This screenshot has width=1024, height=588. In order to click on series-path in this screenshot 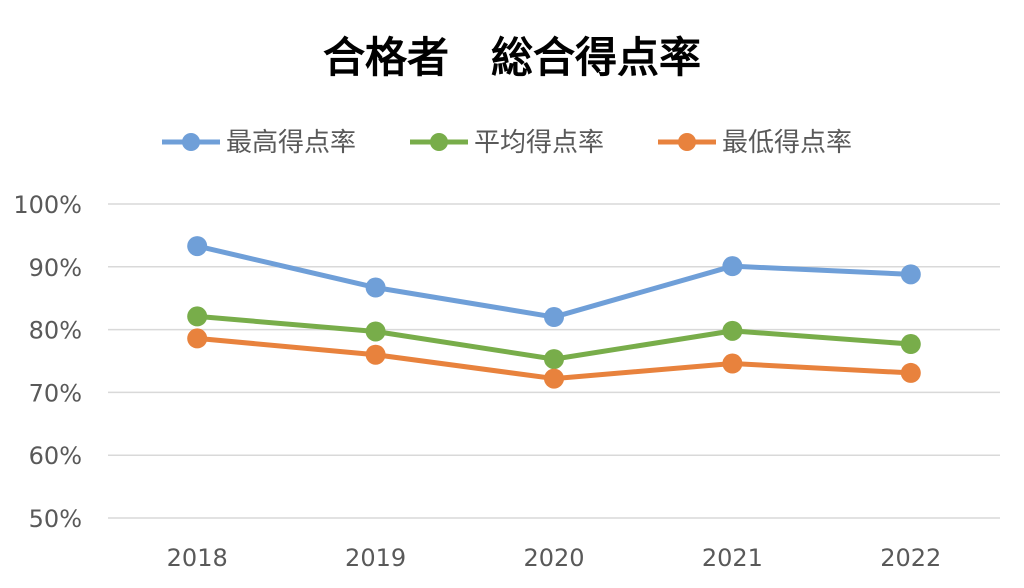, I will do `click(554, 281)`.